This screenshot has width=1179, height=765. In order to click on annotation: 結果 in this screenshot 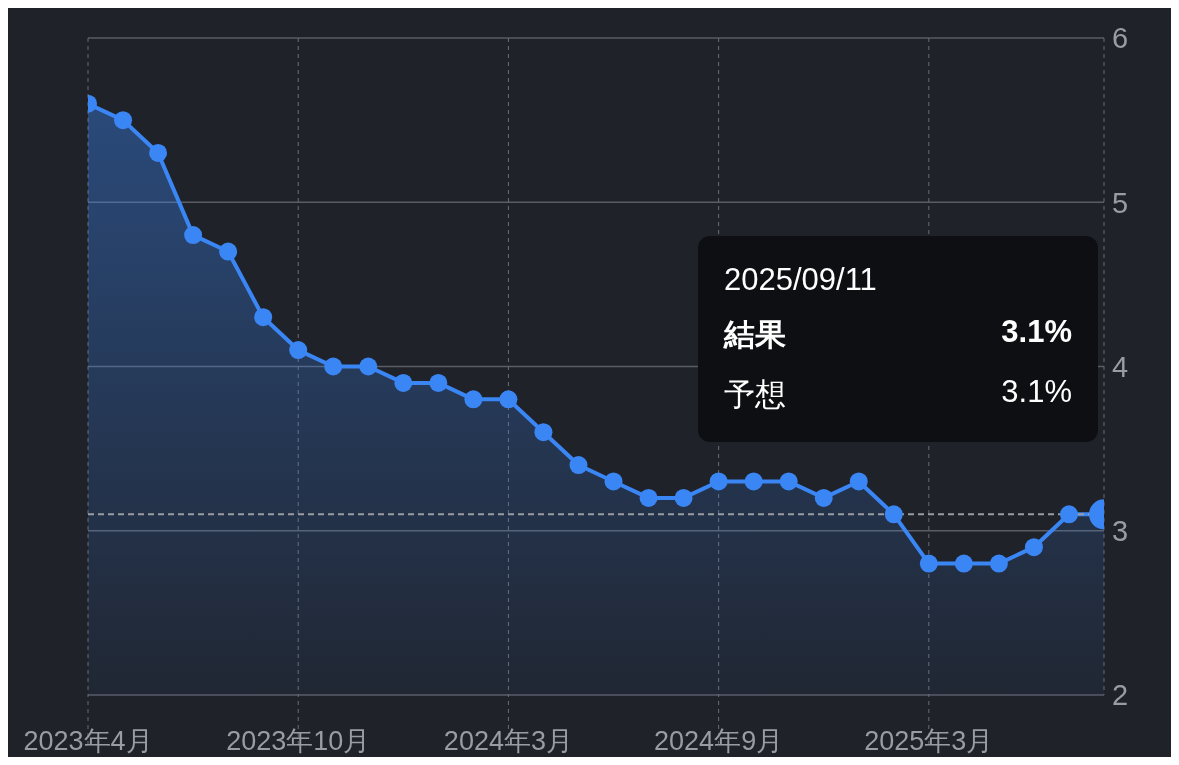, I will do `click(755, 335)`.